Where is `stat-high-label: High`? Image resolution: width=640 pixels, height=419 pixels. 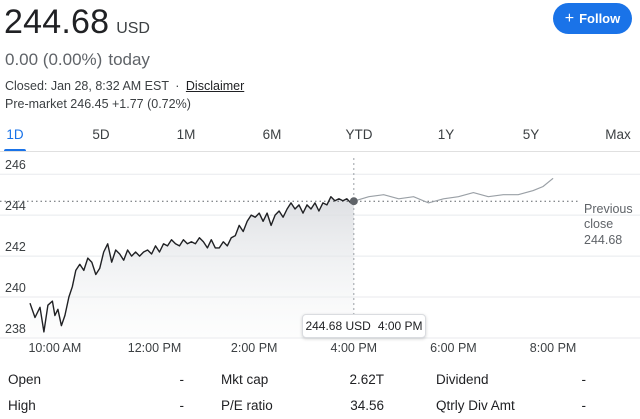
stat-high-label: High is located at coordinates (22, 405).